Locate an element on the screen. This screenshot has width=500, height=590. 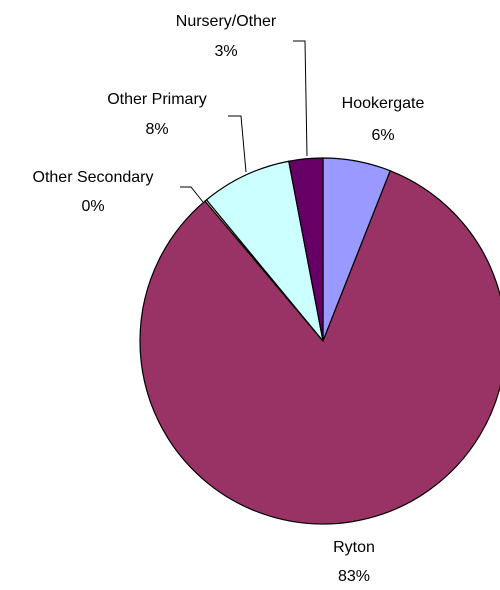
slice-label-name: Hookergate is located at coordinates (383, 103).